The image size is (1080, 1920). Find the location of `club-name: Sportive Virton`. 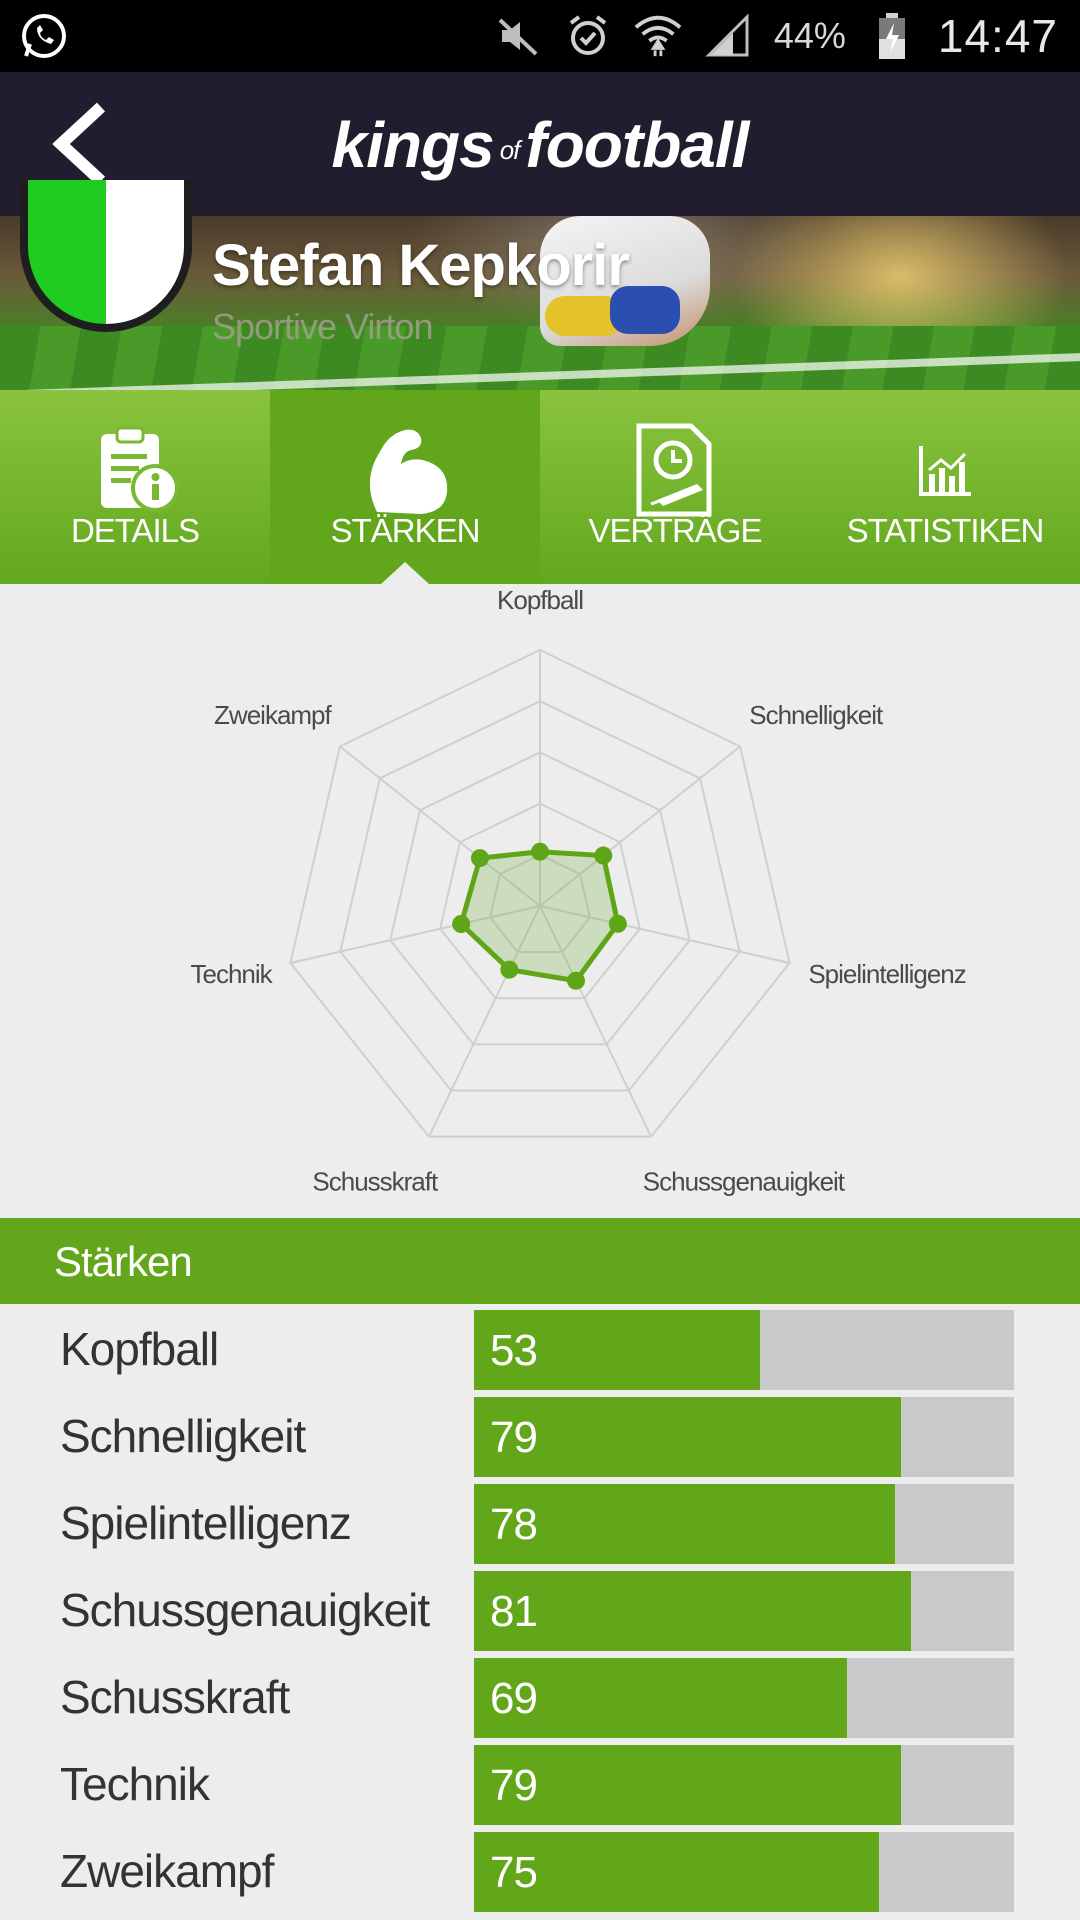

club-name: Sportive Virton is located at coordinates (322, 326).